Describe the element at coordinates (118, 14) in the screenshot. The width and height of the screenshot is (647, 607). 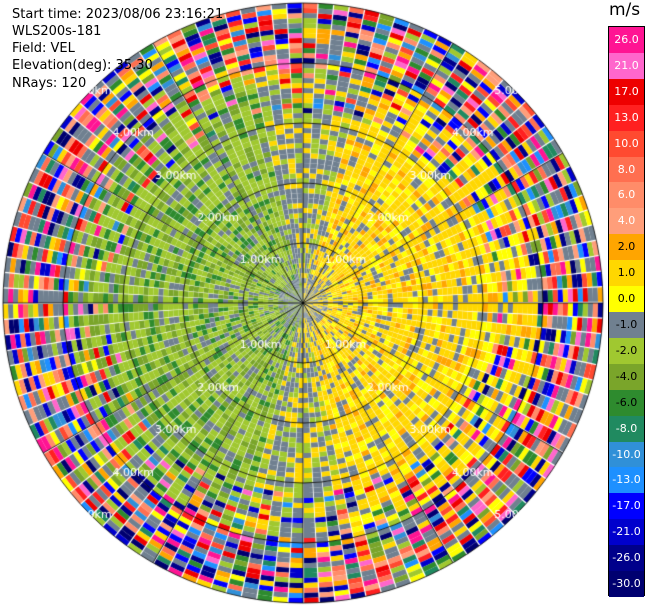
I see `start-time-label: Start time: 2023/08/06 23:16:21` at that location.